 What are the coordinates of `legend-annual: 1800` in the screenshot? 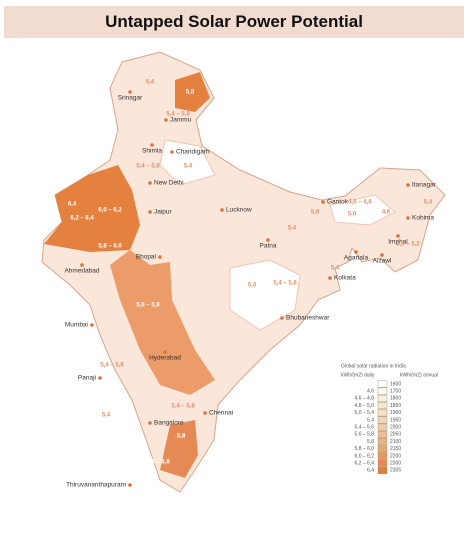 It's located at (395, 399).